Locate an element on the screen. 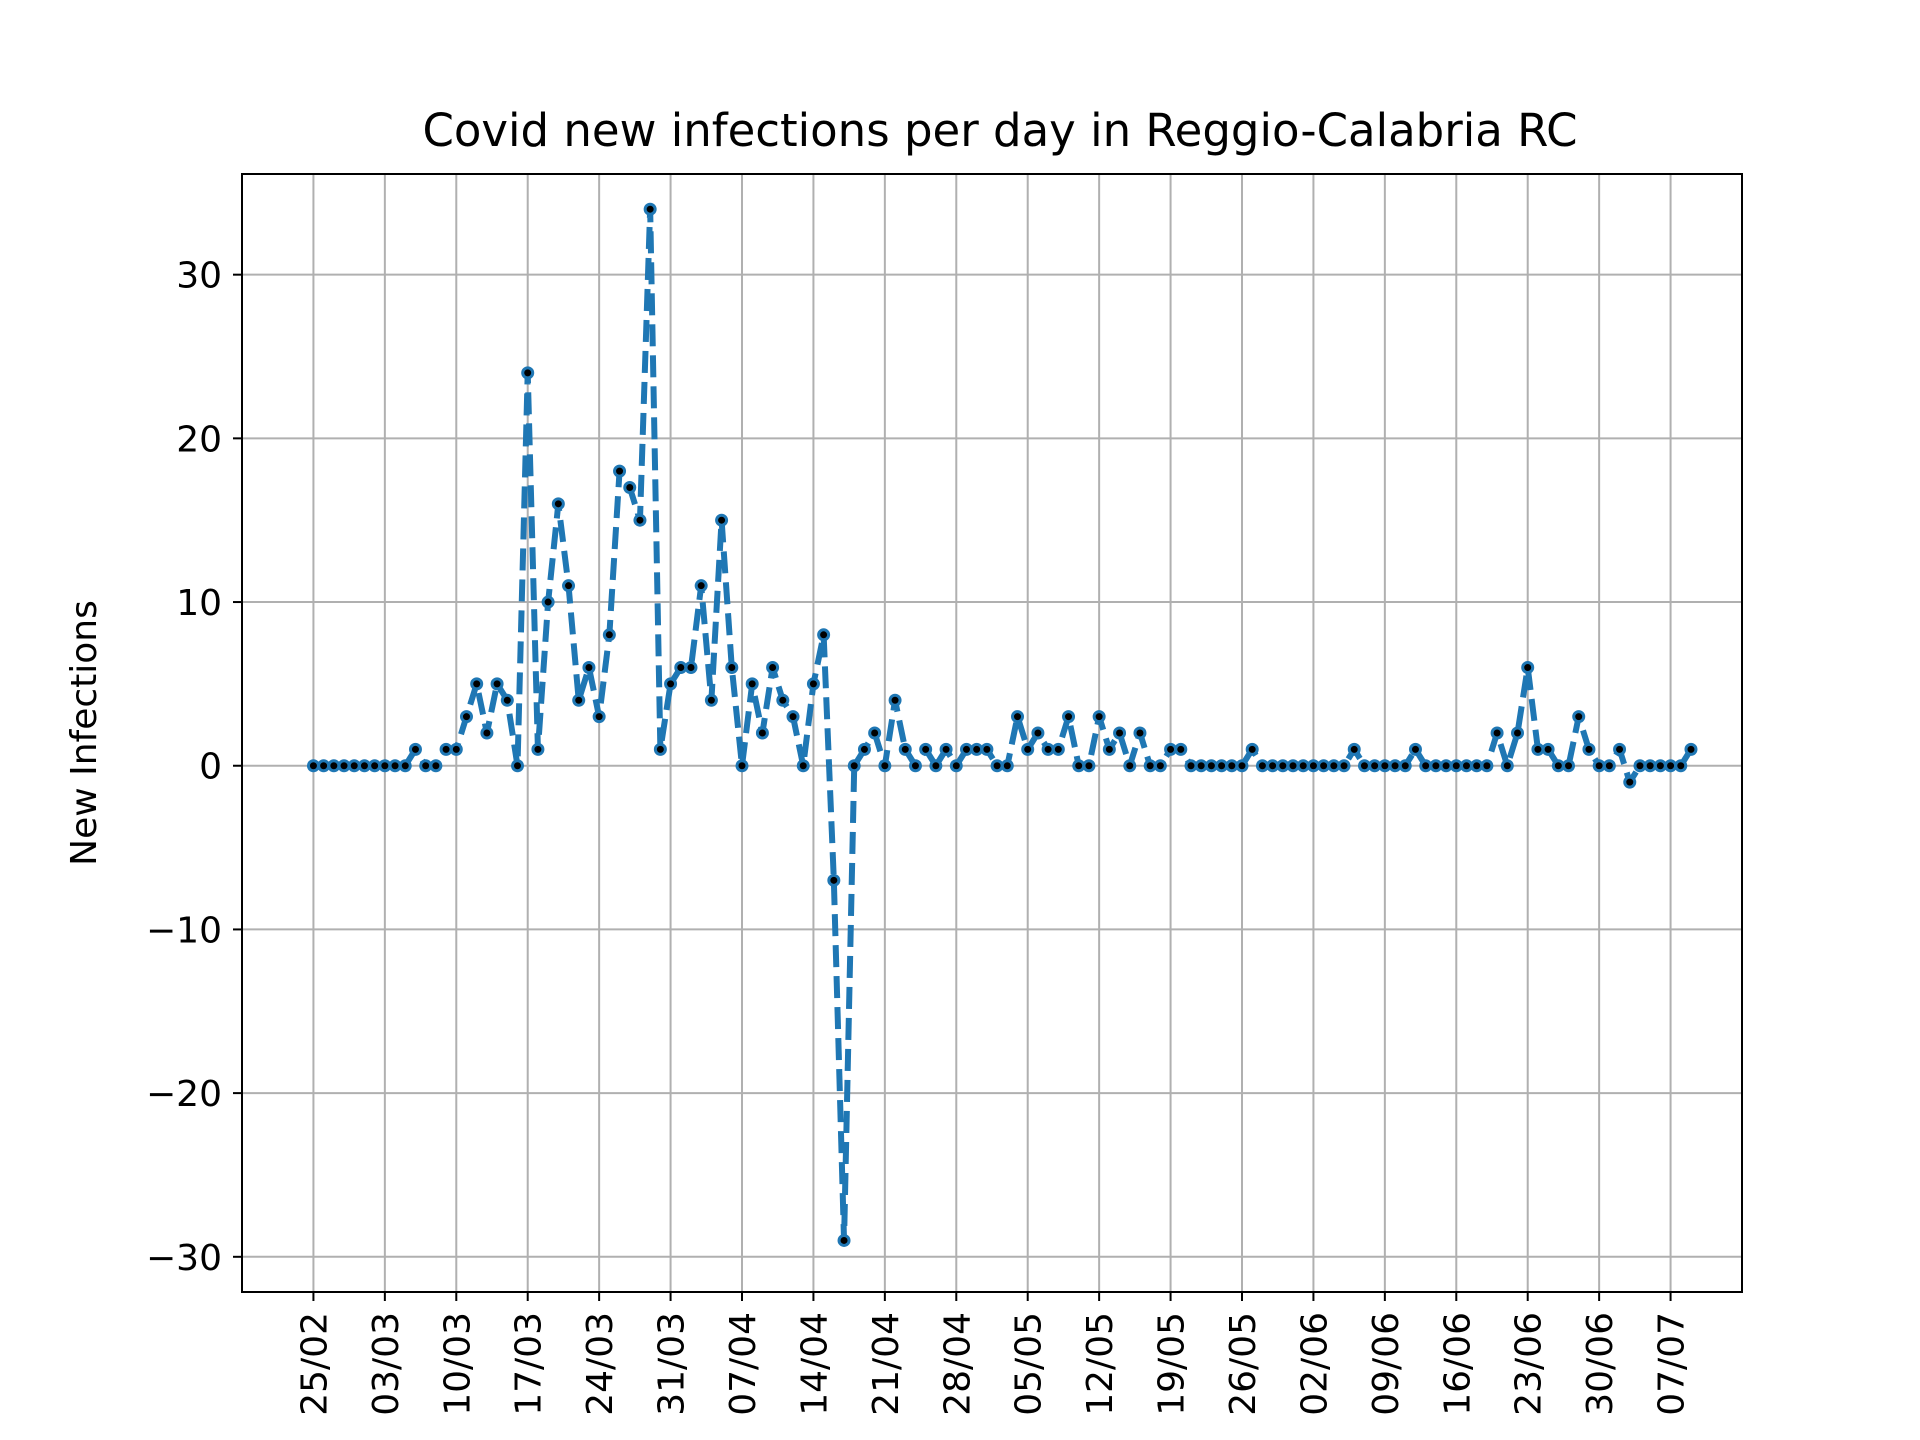  y-tick-label: 30 is located at coordinates (199, 276).